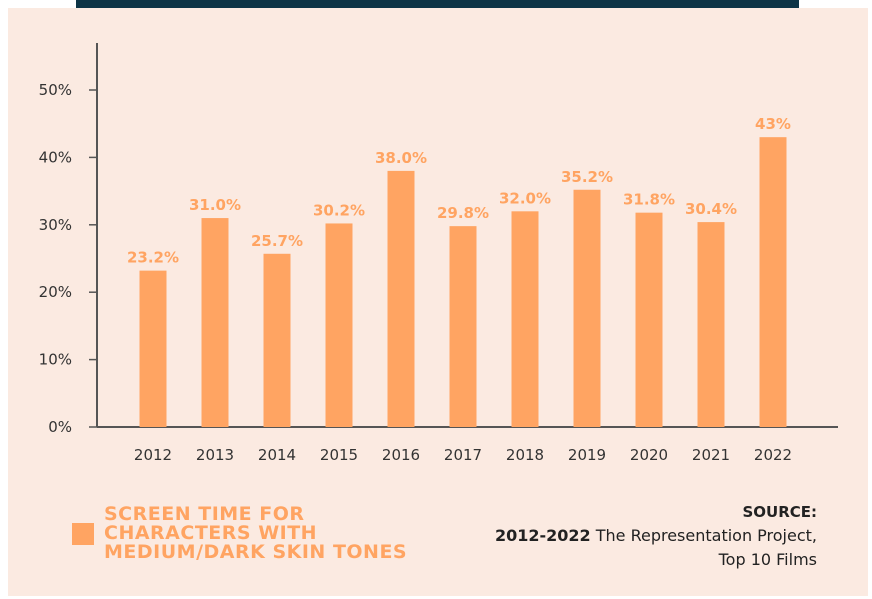 The width and height of the screenshot is (872, 599). What do you see at coordinates (55, 90) in the screenshot?
I see `y-tick-label: 50%` at bounding box center [55, 90].